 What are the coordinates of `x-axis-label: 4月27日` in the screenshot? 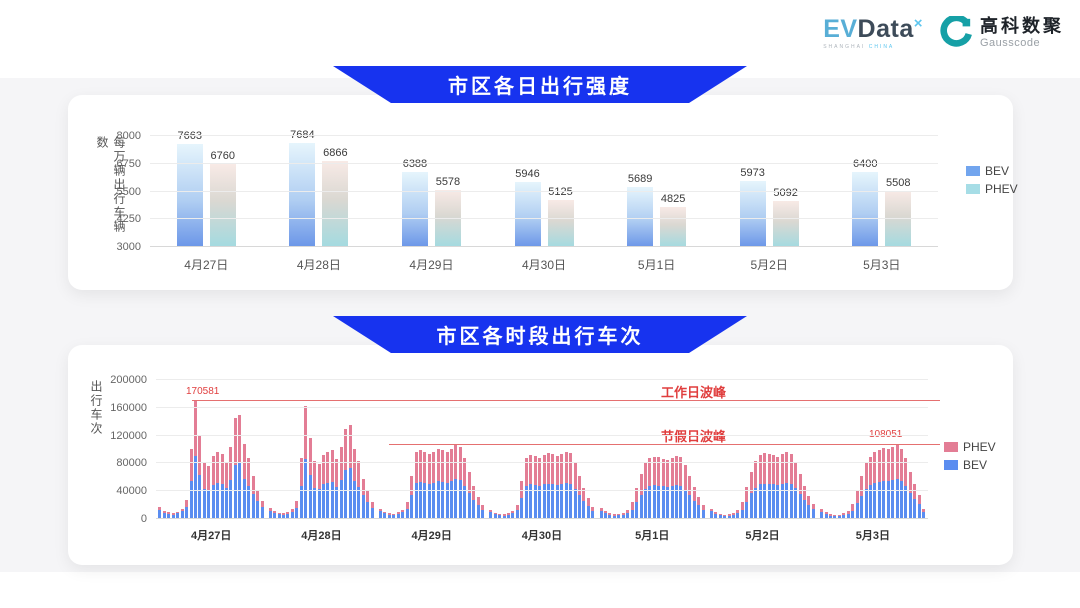 It's located at (206, 265).